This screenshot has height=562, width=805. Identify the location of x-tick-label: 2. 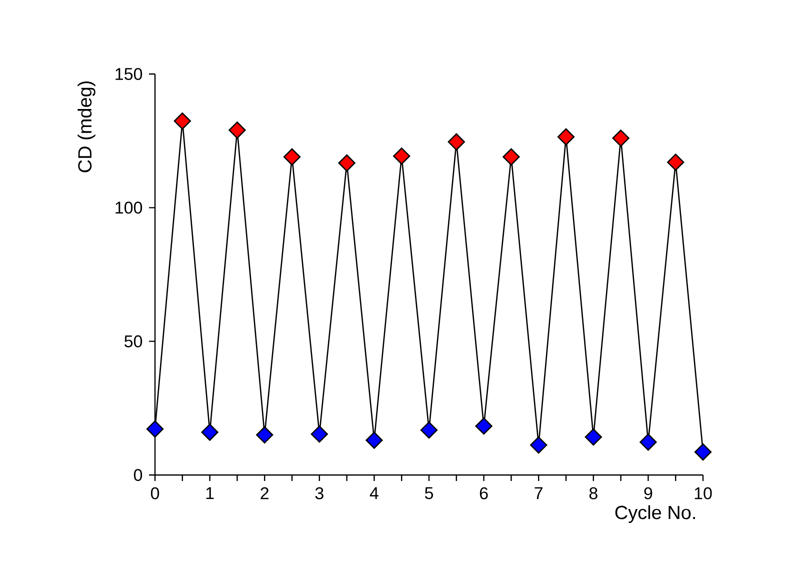
(264, 493).